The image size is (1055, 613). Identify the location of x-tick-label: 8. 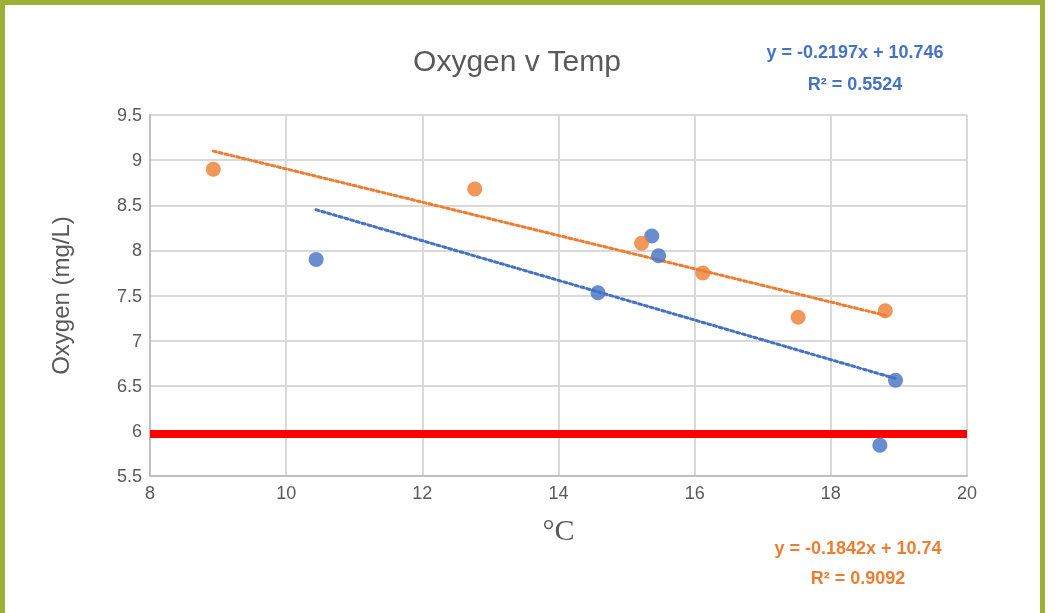
(150, 493).